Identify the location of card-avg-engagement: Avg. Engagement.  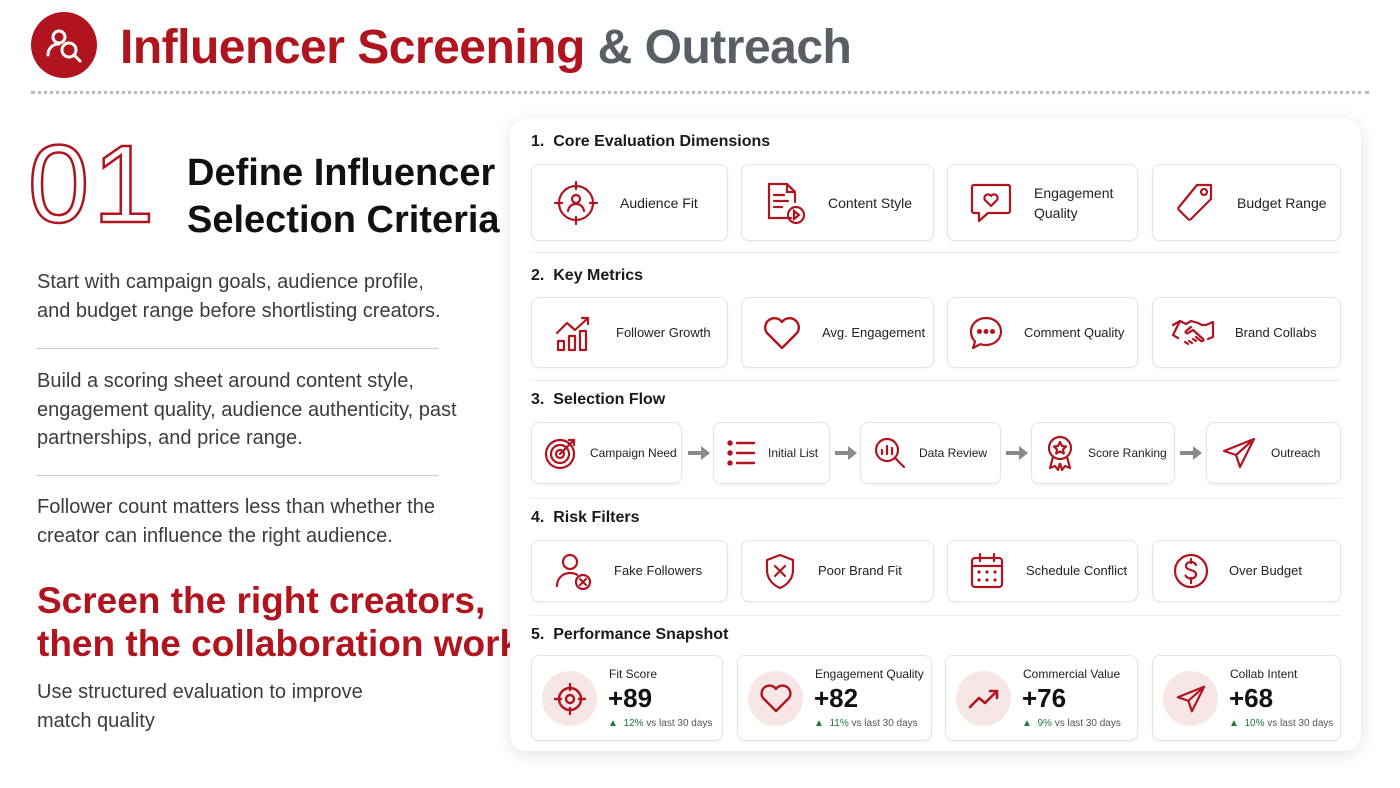
(837, 332).